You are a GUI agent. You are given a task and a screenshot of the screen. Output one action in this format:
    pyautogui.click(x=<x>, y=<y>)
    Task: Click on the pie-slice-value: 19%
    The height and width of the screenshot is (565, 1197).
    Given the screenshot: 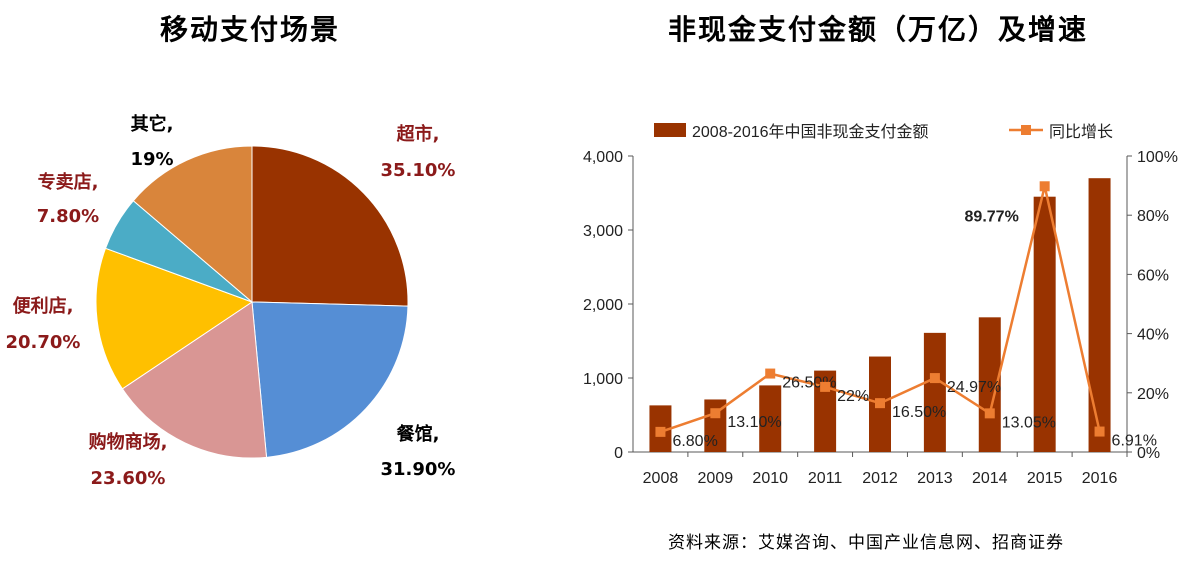 What is the action you would take?
    pyautogui.click(x=151, y=159)
    